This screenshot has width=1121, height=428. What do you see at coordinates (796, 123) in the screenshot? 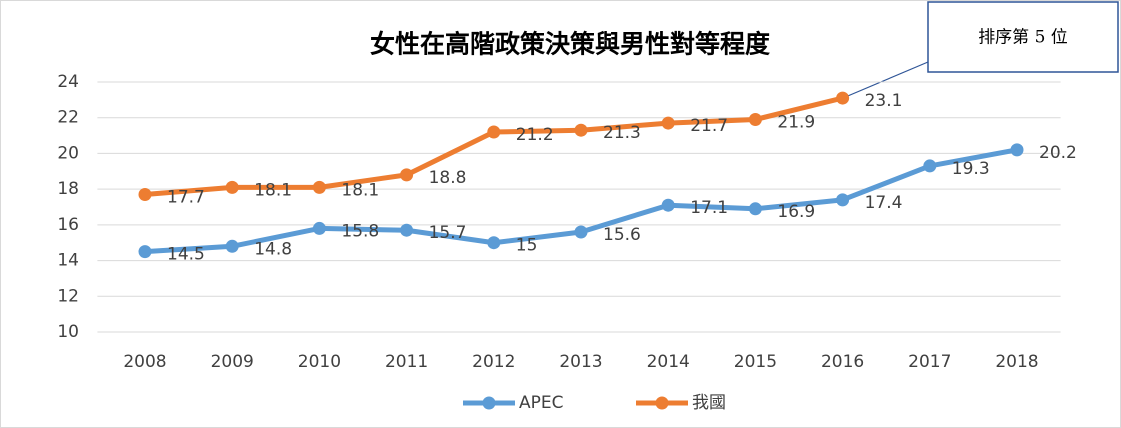
I see `data-label: 21.9` at bounding box center [796, 123].